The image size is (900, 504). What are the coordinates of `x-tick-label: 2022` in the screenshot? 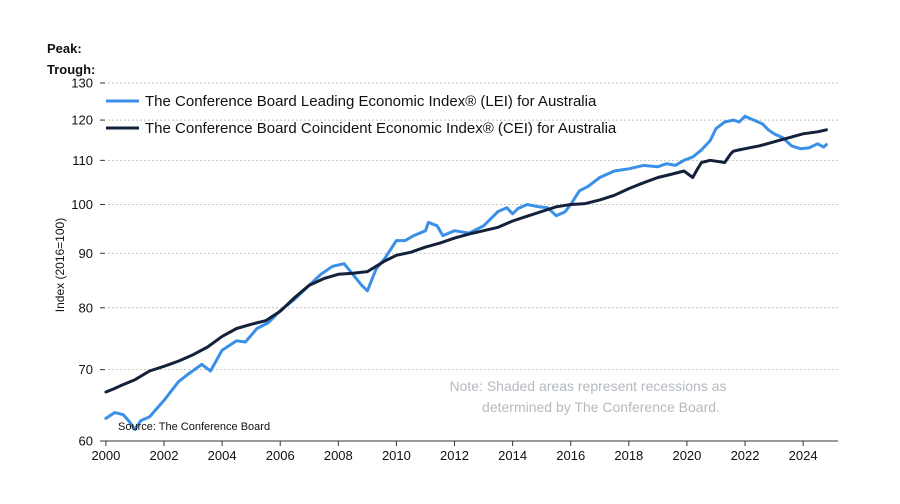 It's located at (745, 455).